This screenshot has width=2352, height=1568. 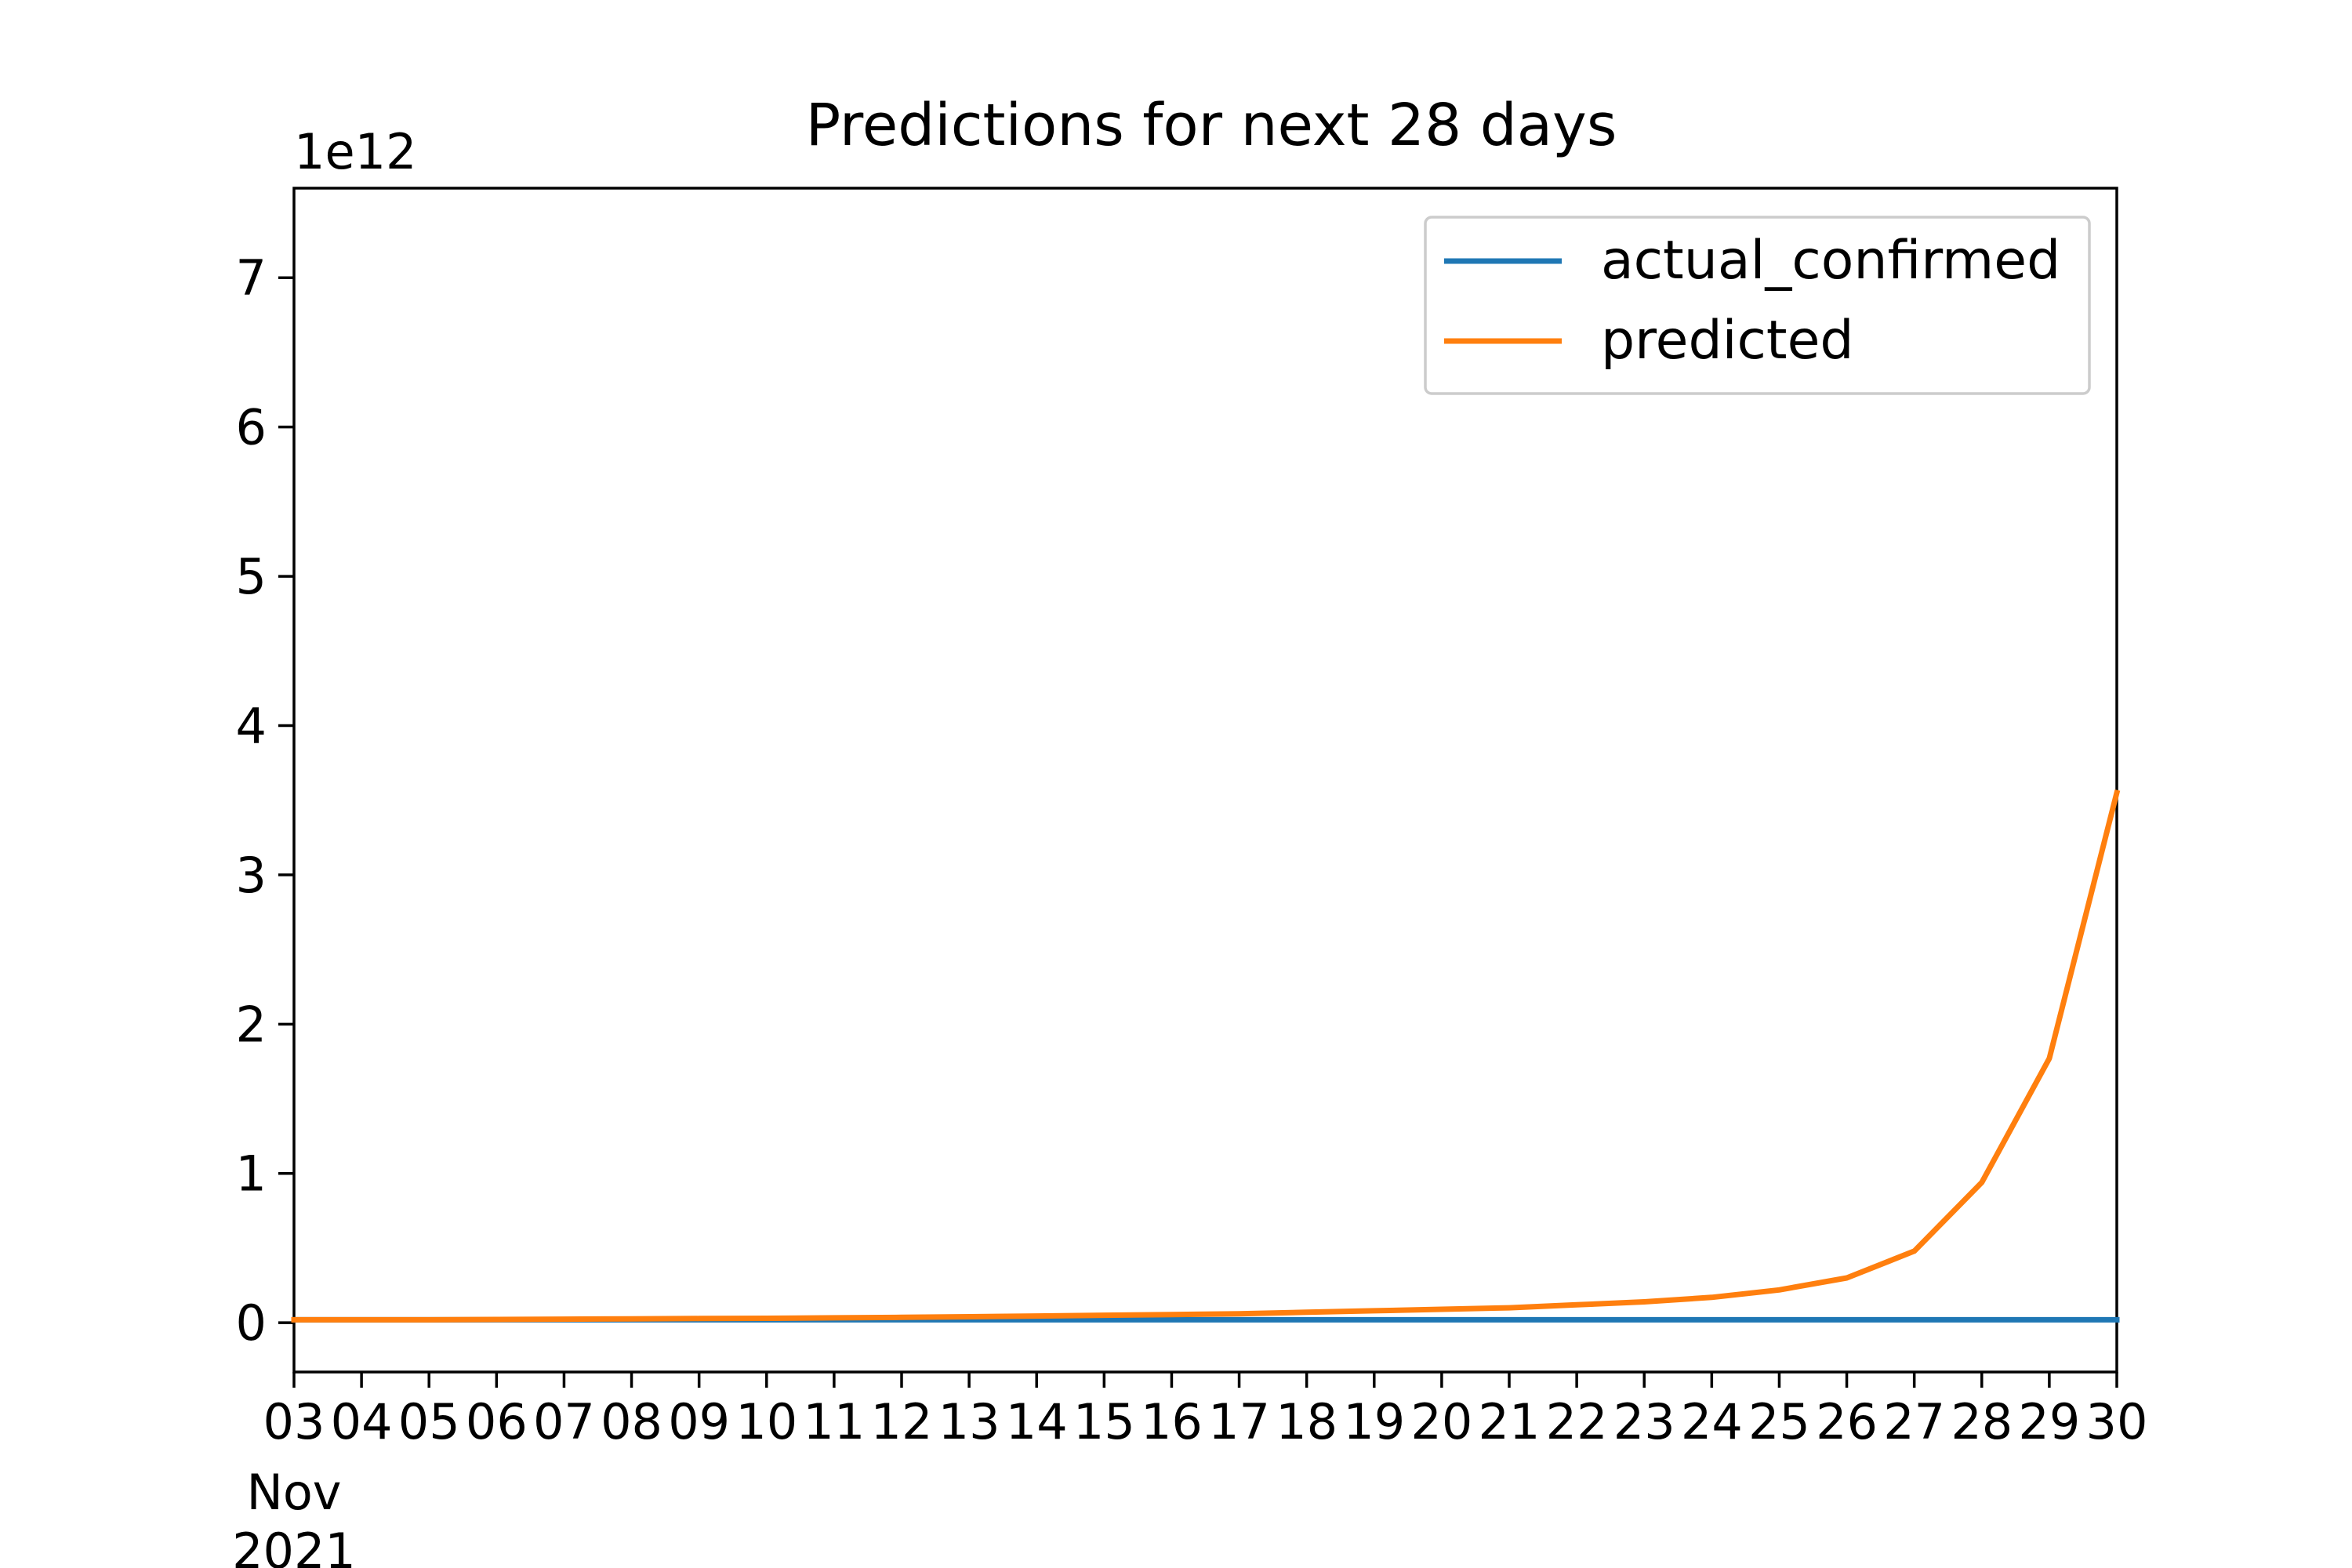 What do you see at coordinates (564, 1421) in the screenshot?
I see `x-tick-label: 07` at bounding box center [564, 1421].